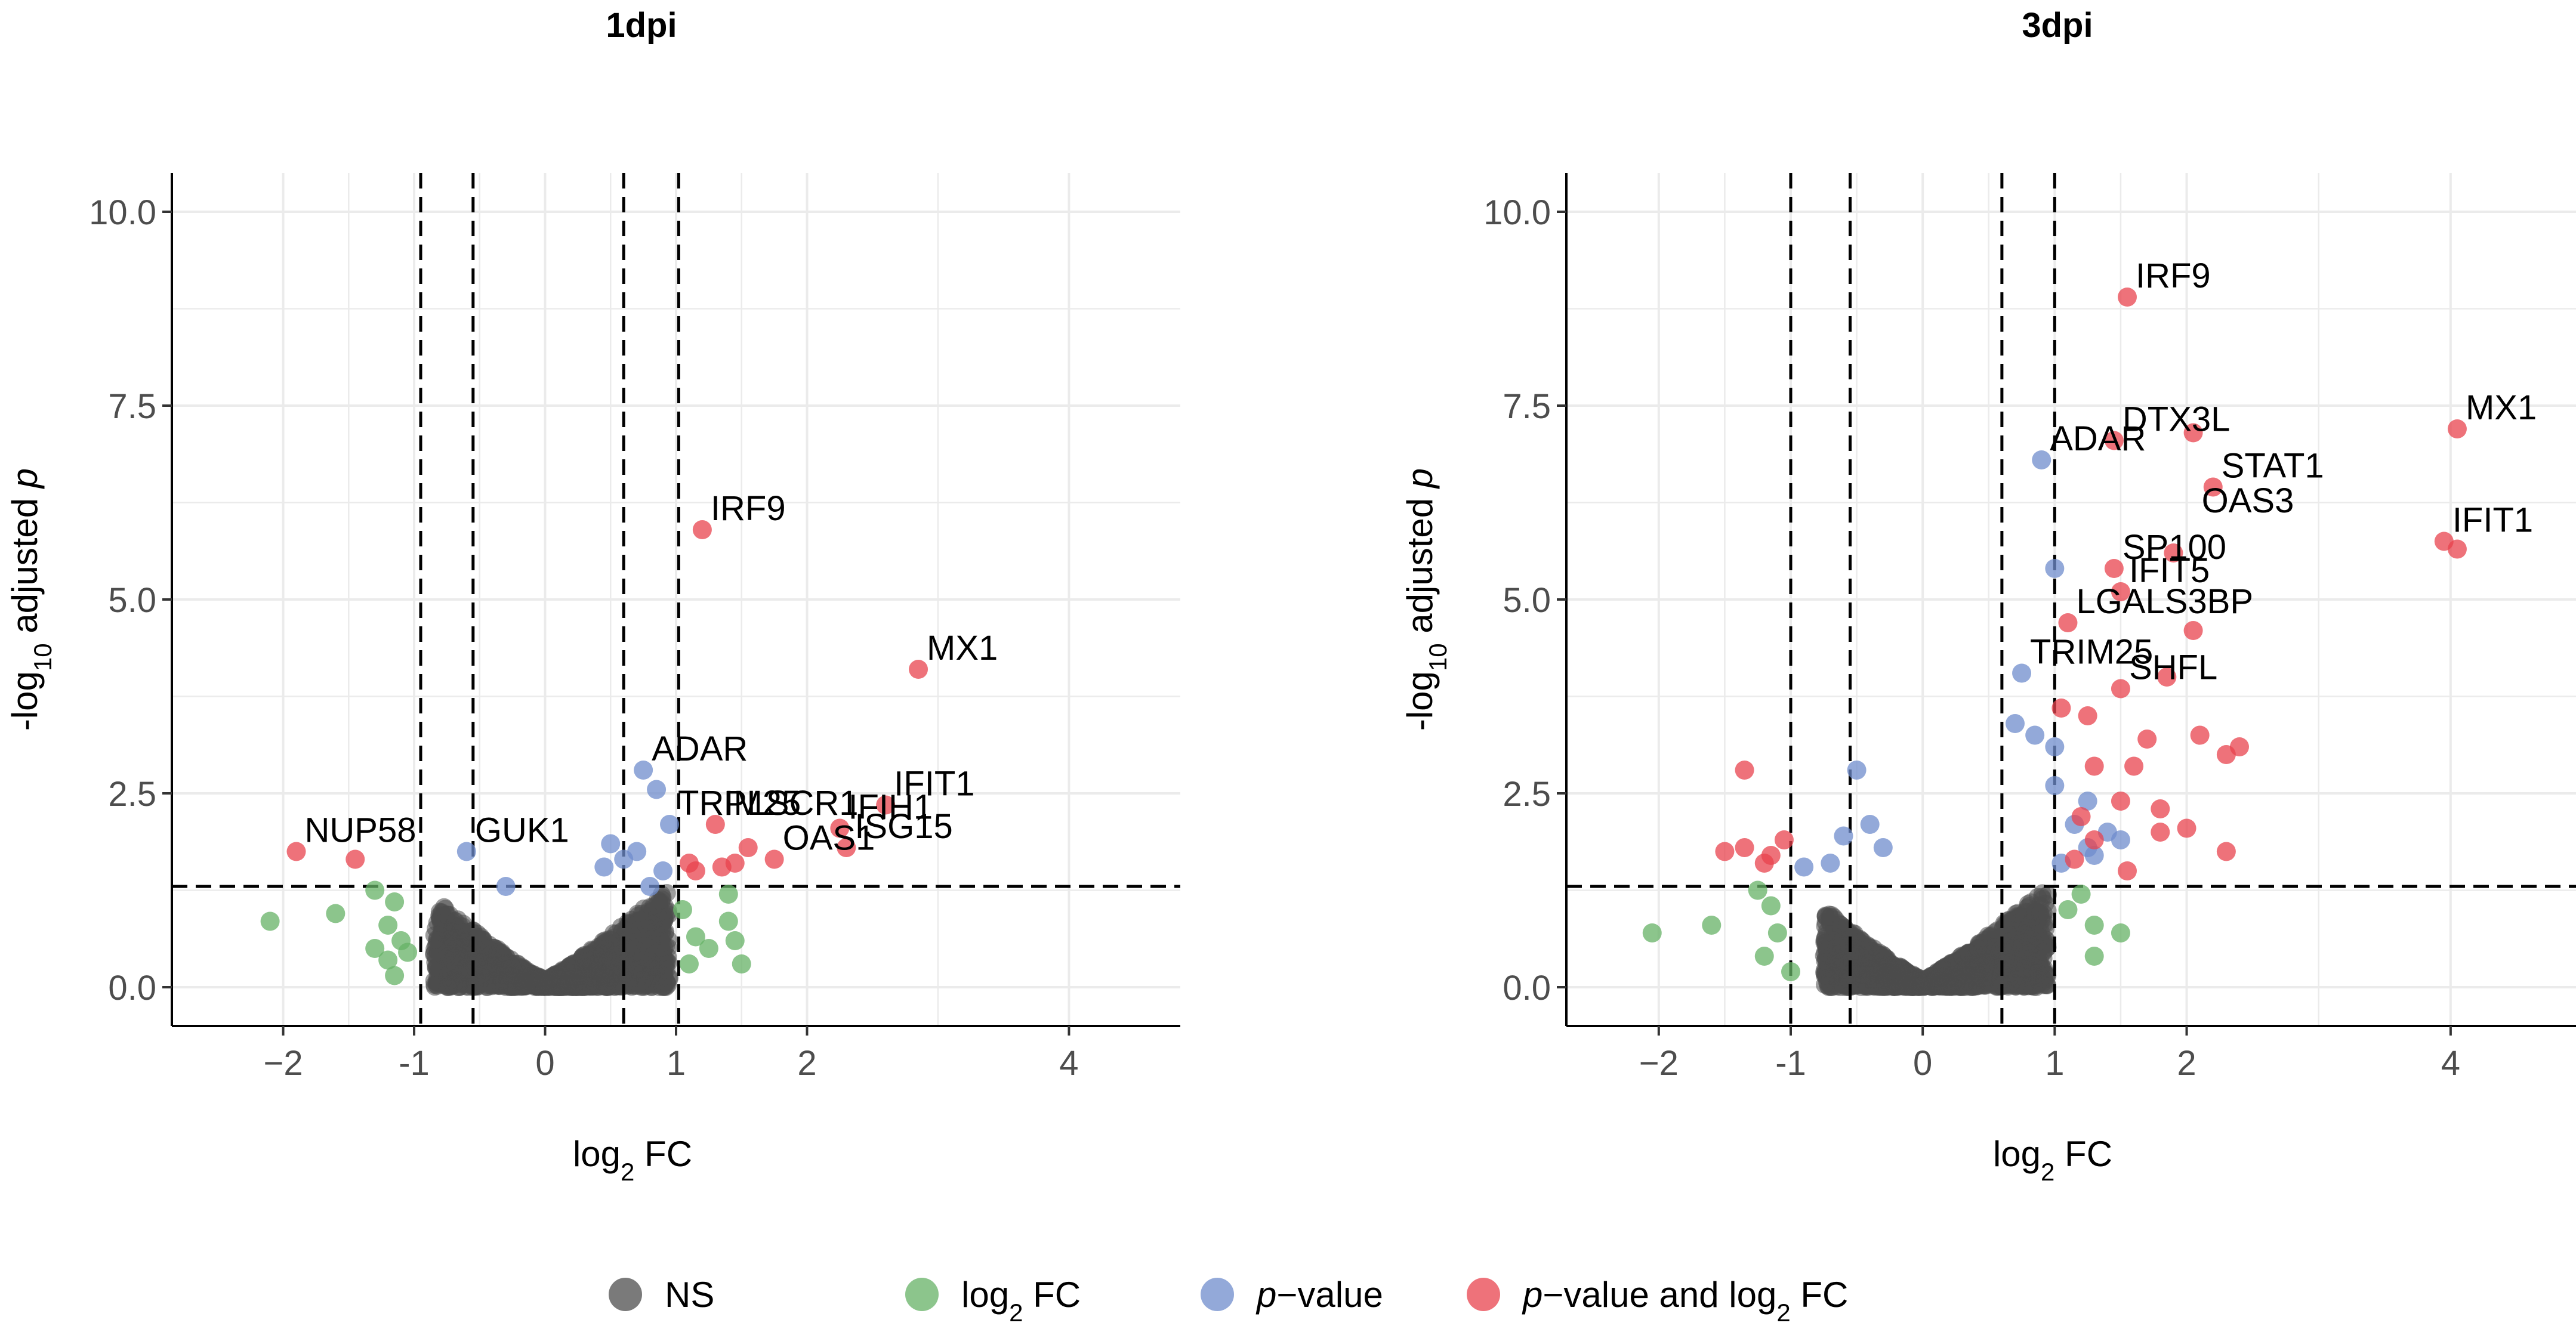  I want to click on panel-title: 1dpi, so click(642, 25).